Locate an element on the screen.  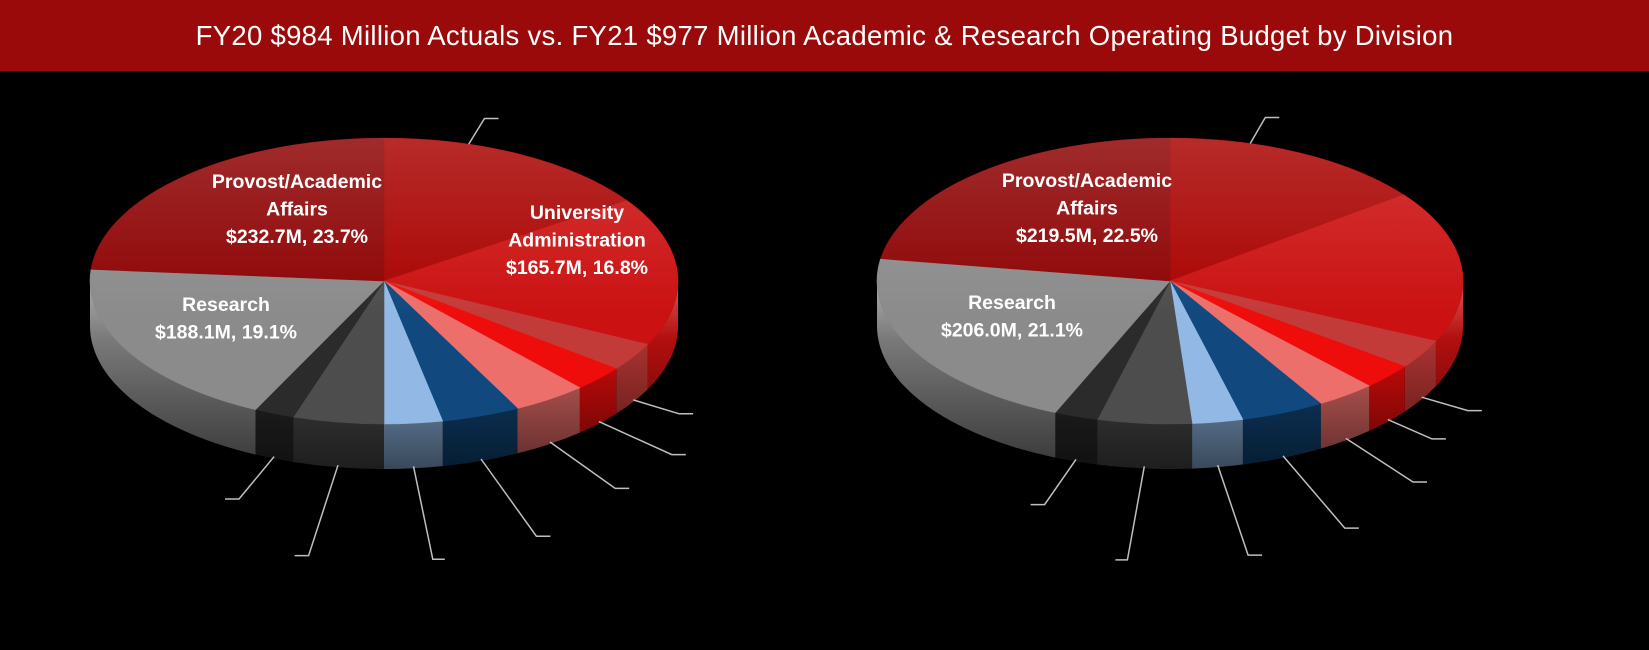
pie-slice-label-line: Administration is located at coordinates (577, 241).